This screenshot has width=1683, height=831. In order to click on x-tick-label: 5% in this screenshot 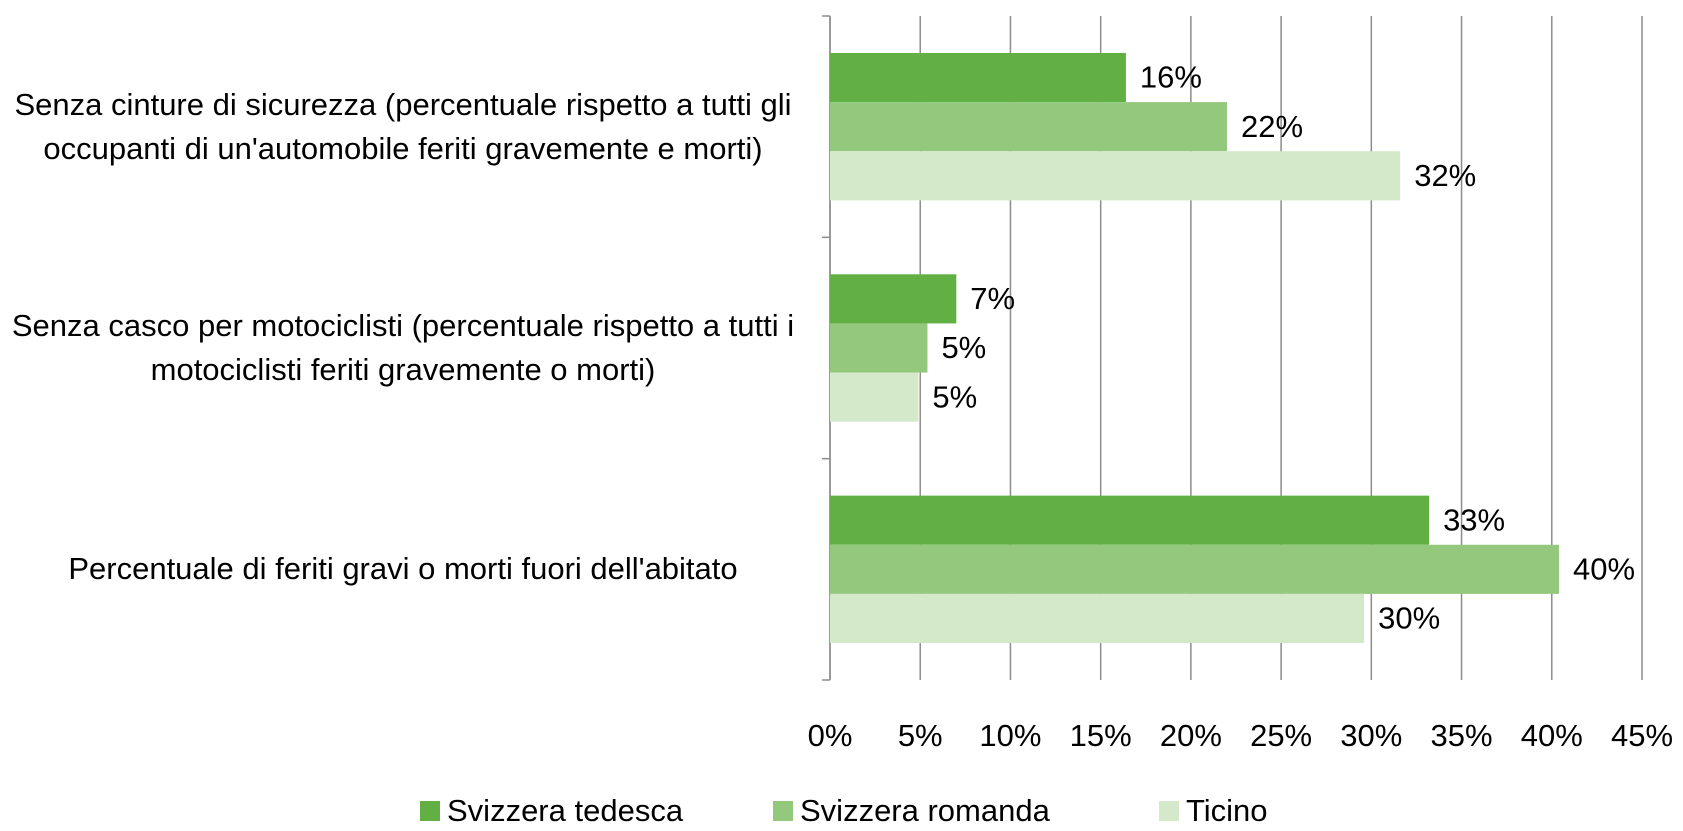, I will do `click(920, 735)`.